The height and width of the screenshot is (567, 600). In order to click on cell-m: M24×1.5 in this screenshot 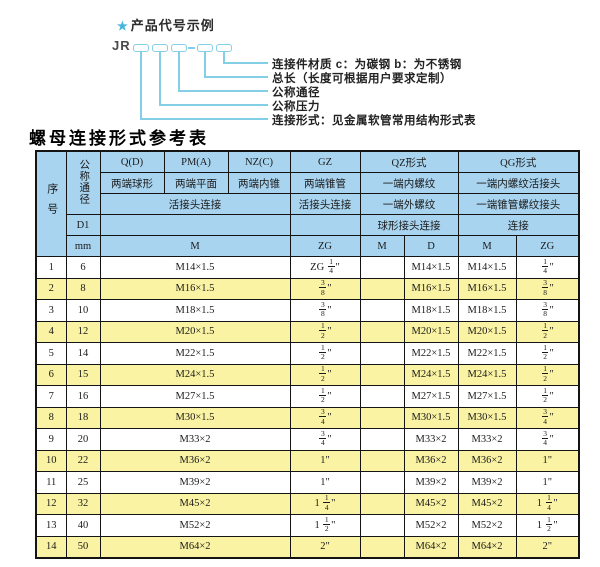, I will do `click(195, 374)`.